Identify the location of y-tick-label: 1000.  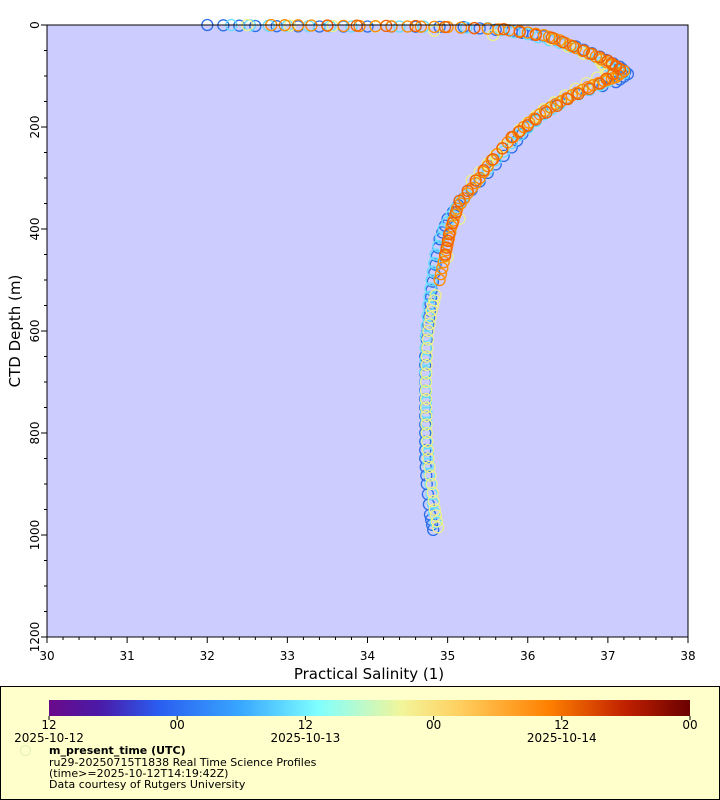
(35, 535).